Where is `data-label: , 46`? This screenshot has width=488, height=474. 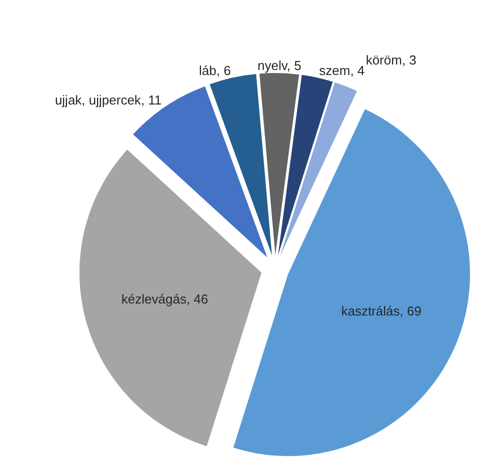
data-label: , 46 is located at coordinates (197, 298).